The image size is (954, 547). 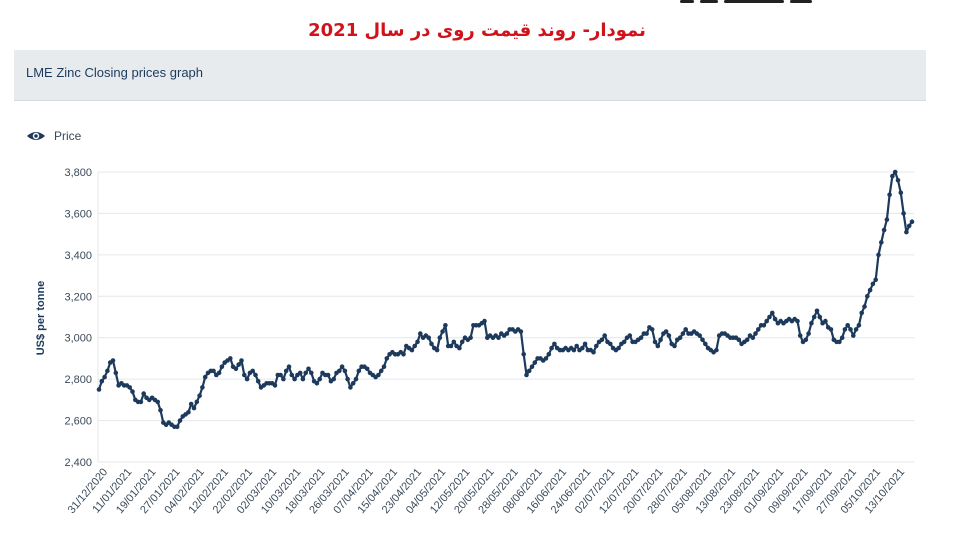 What do you see at coordinates (78, 318) in the screenshot?
I see `y-tick-labels: 2,400 2,600 2,800 3,000 3,200 3,400 3,600 3,800` at bounding box center [78, 318].